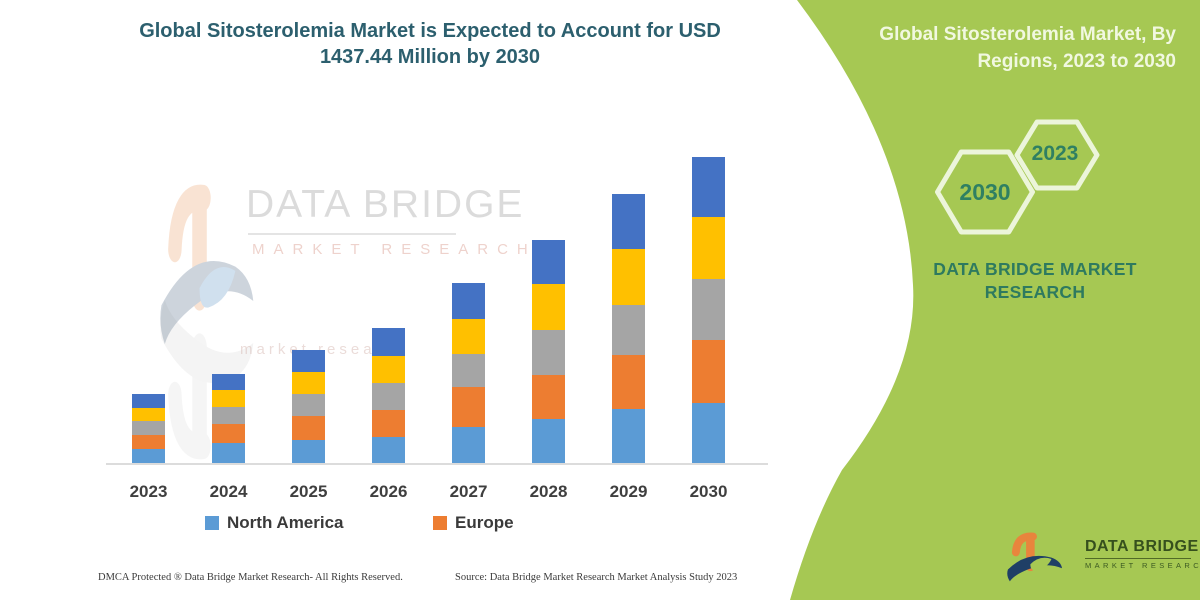 This screenshot has width=1200, height=600. Describe the element at coordinates (228, 491) in the screenshot. I see `x-tick-label: 2024` at that location.